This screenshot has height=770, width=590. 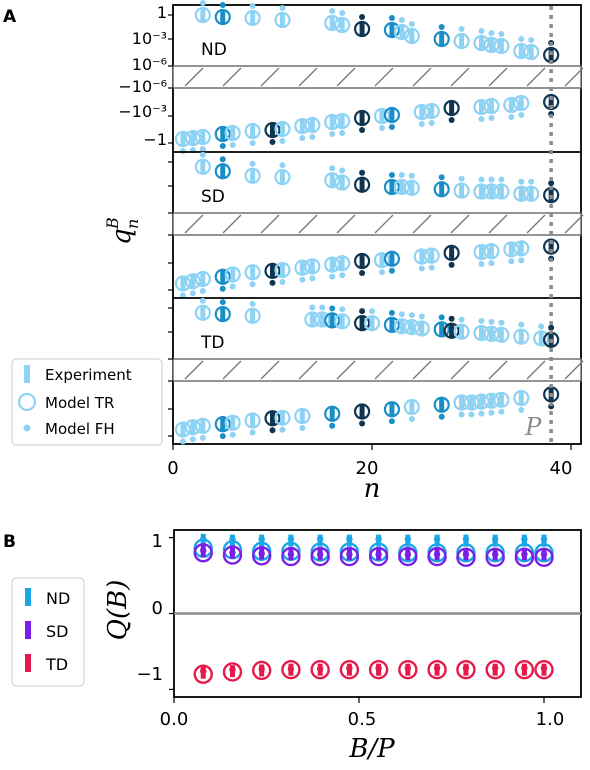 I want to click on panel-a-xlabel: n, so click(x=372, y=489).